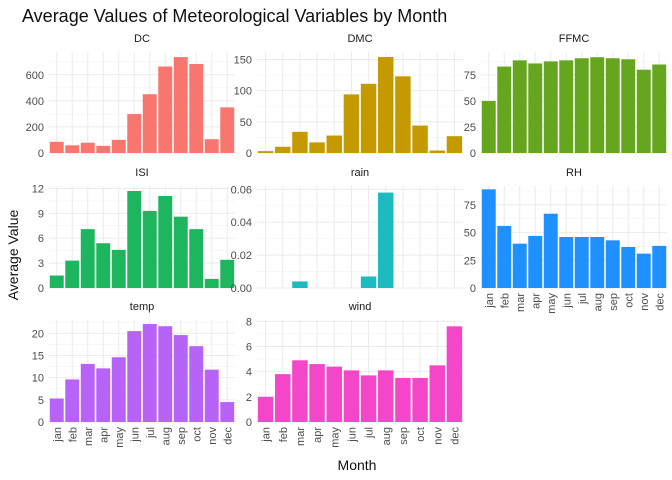 The width and height of the screenshot is (672, 480). What do you see at coordinates (196, 108) in the screenshot?
I see `bar-dc-oct` at bounding box center [196, 108].